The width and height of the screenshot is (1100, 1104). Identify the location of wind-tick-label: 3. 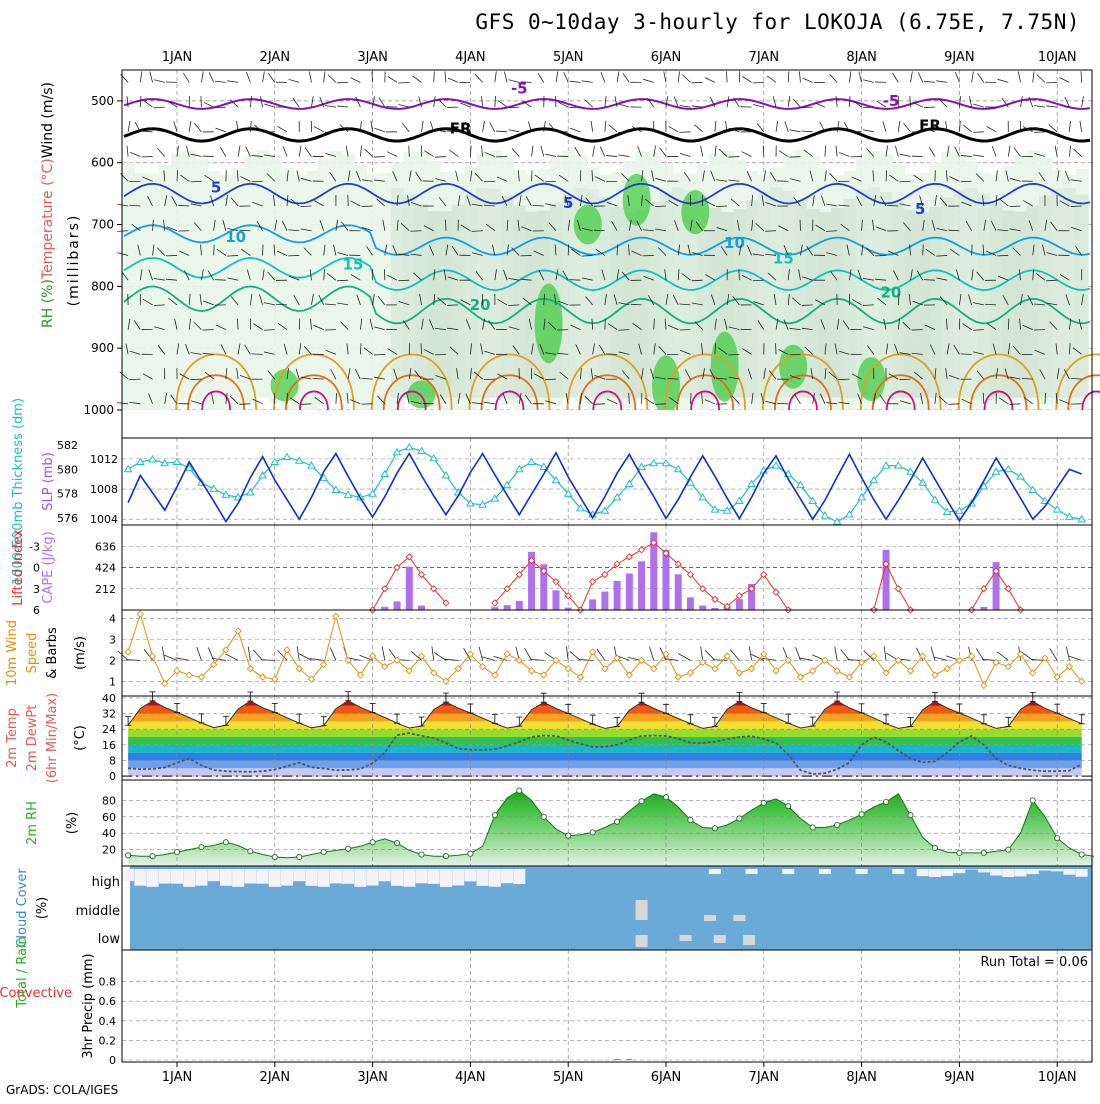
(112, 639).